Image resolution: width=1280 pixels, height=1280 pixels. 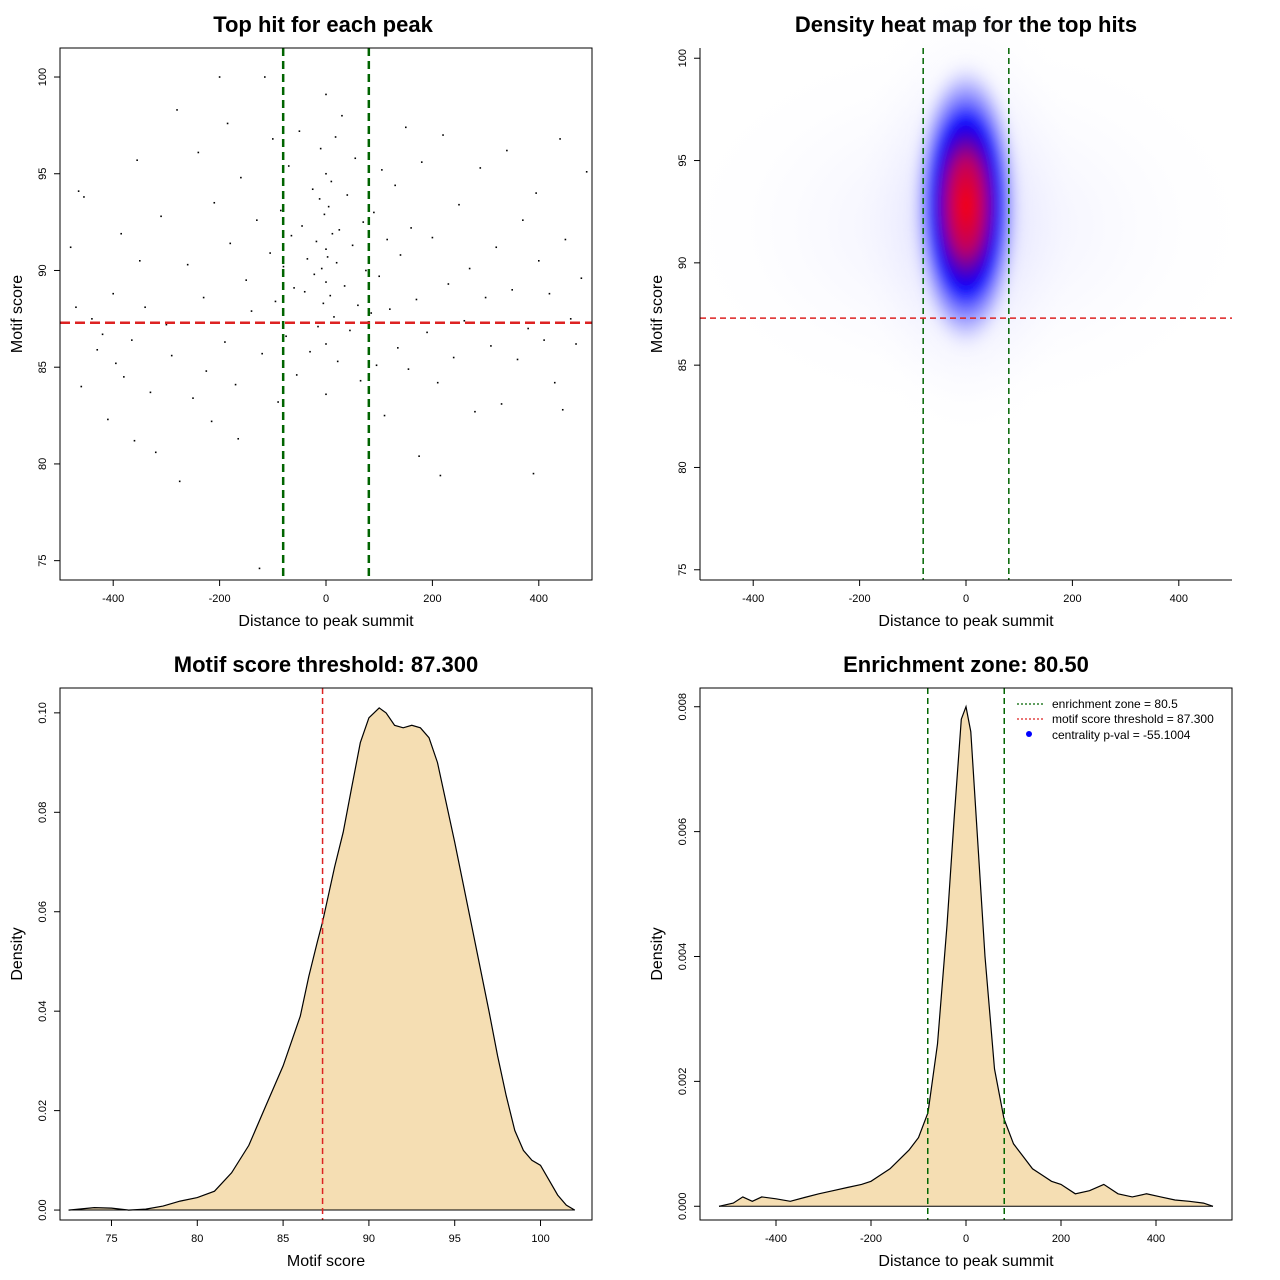 I want to click on heatmap-ytick-label: 75, so click(x=683, y=570).